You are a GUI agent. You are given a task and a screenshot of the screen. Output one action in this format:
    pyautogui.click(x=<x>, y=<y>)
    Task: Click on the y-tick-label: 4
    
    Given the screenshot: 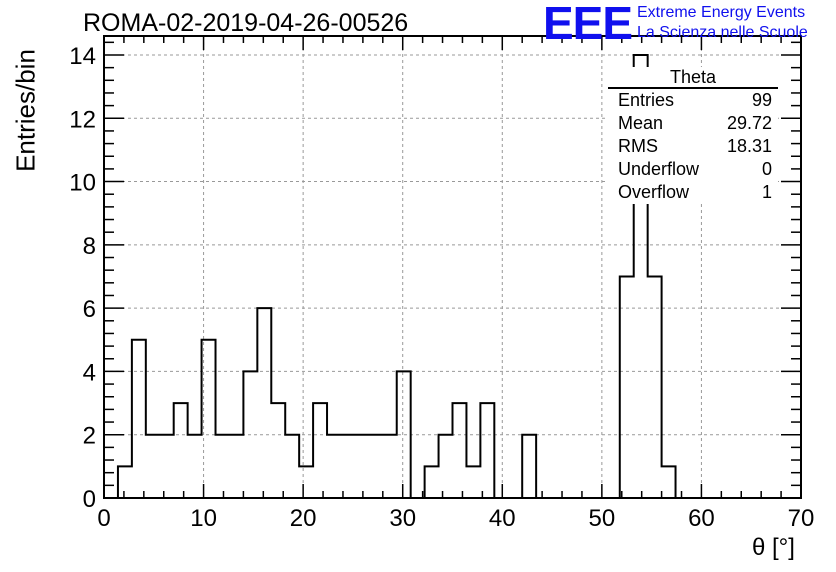 What is the action you would take?
    pyautogui.click(x=89, y=372)
    